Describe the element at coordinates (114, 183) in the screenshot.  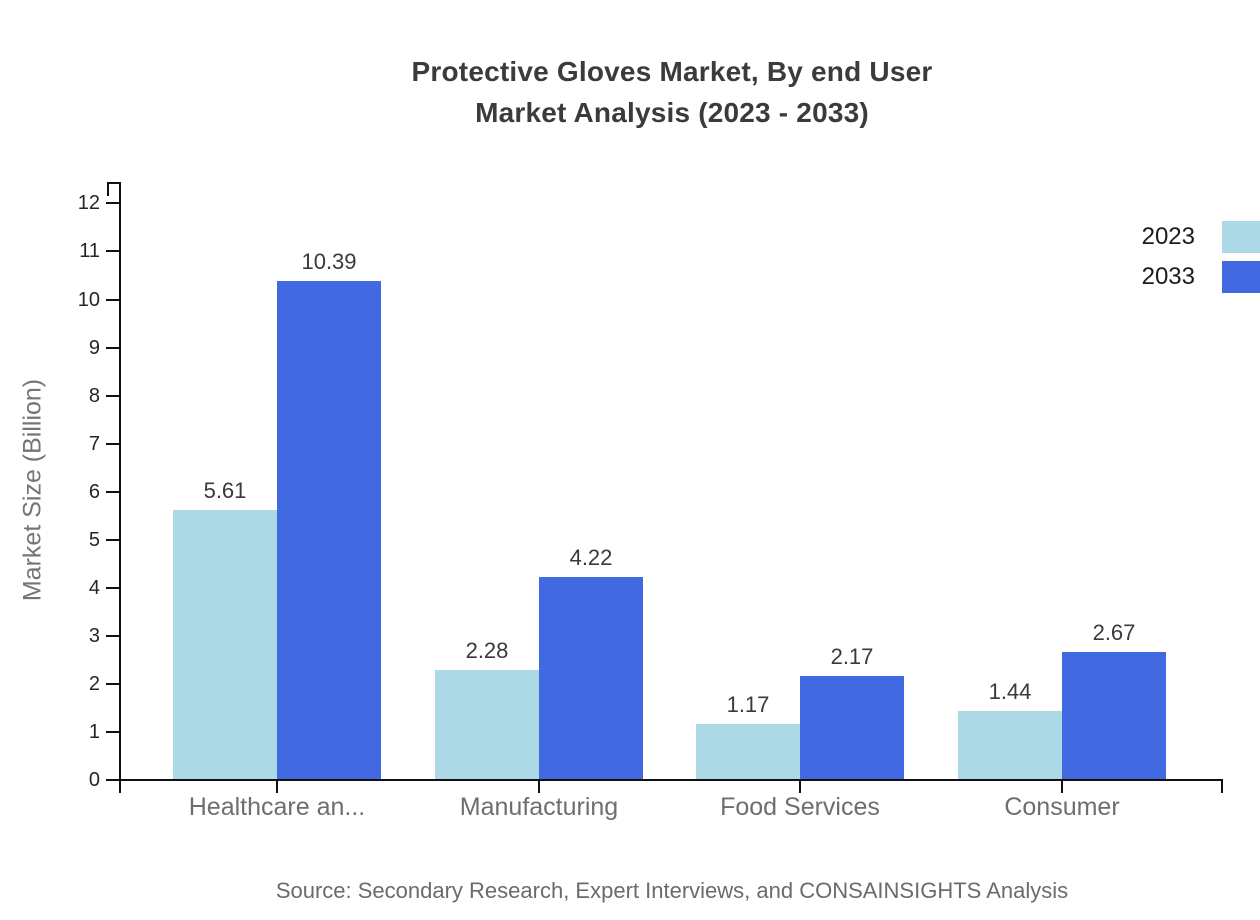
I see `y-axis-top-cap` at that location.